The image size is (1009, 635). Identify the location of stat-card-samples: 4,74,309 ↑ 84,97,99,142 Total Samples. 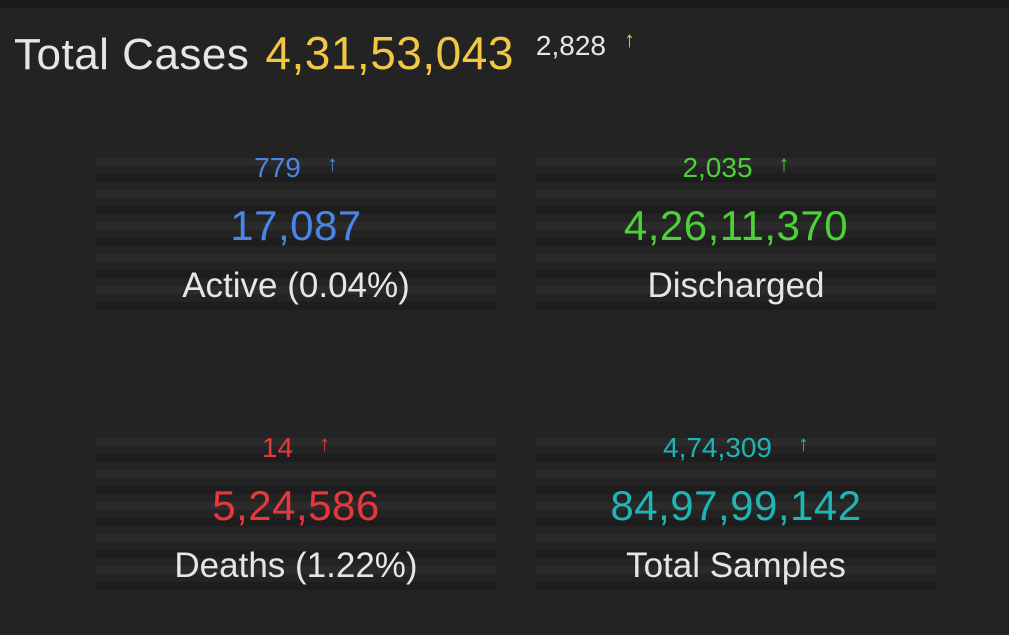
(736, 510).